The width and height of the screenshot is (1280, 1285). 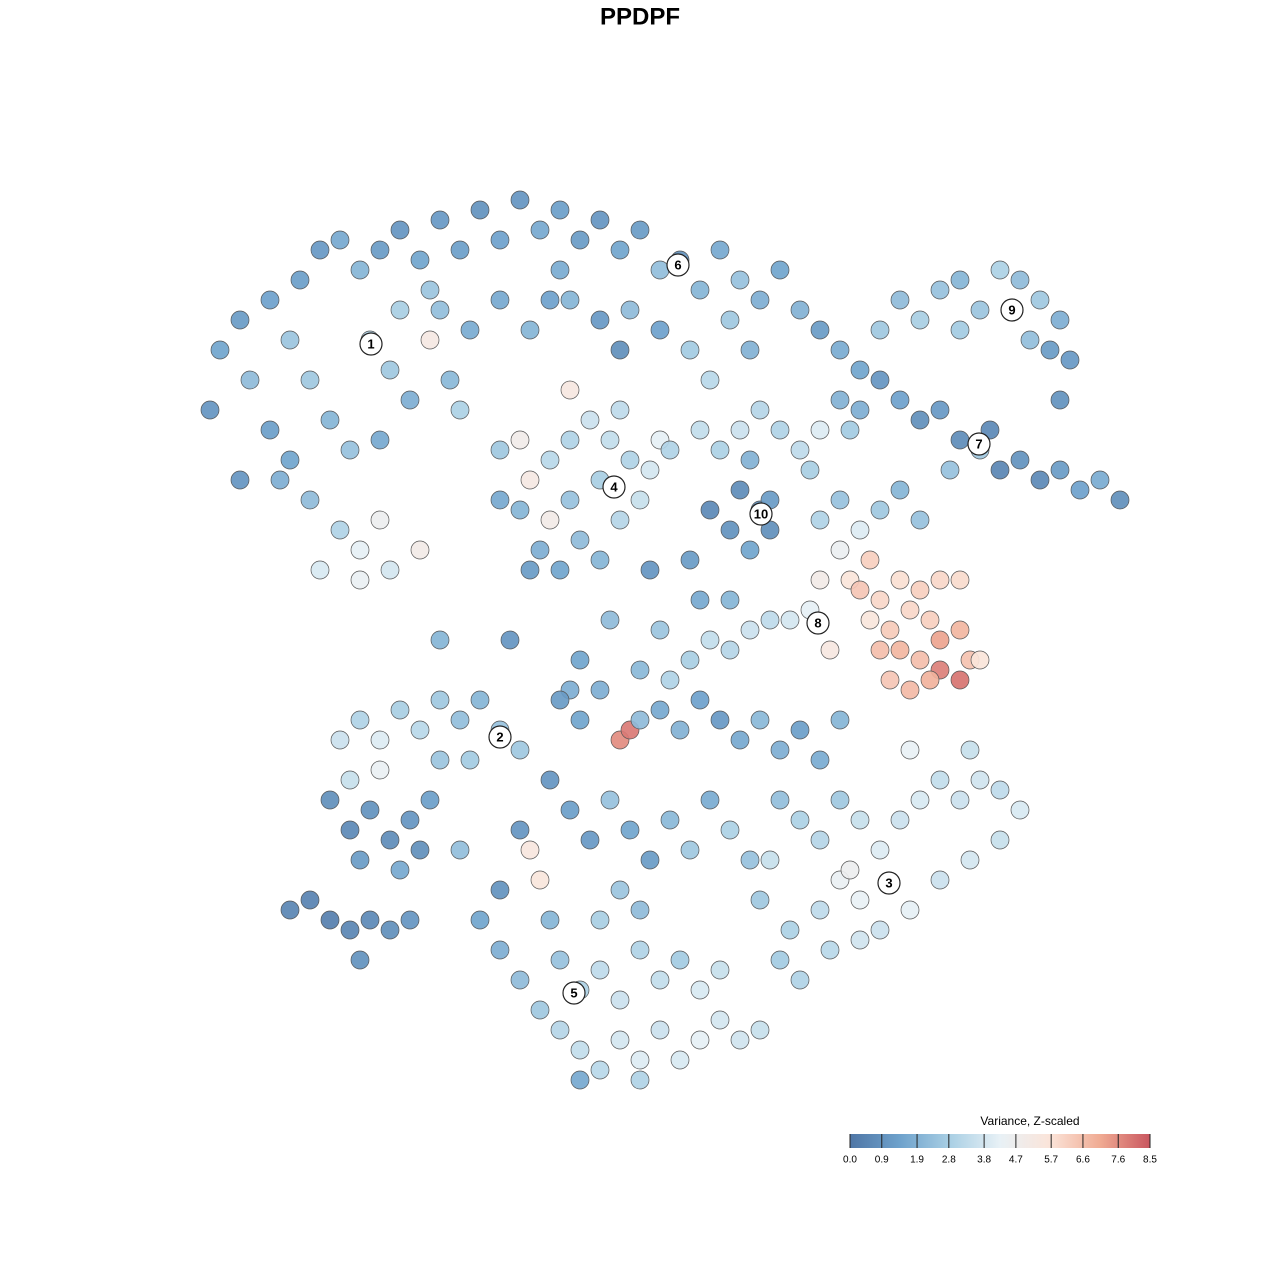 I want to click on cluster-label: 9, so click(x=1011, y=309).